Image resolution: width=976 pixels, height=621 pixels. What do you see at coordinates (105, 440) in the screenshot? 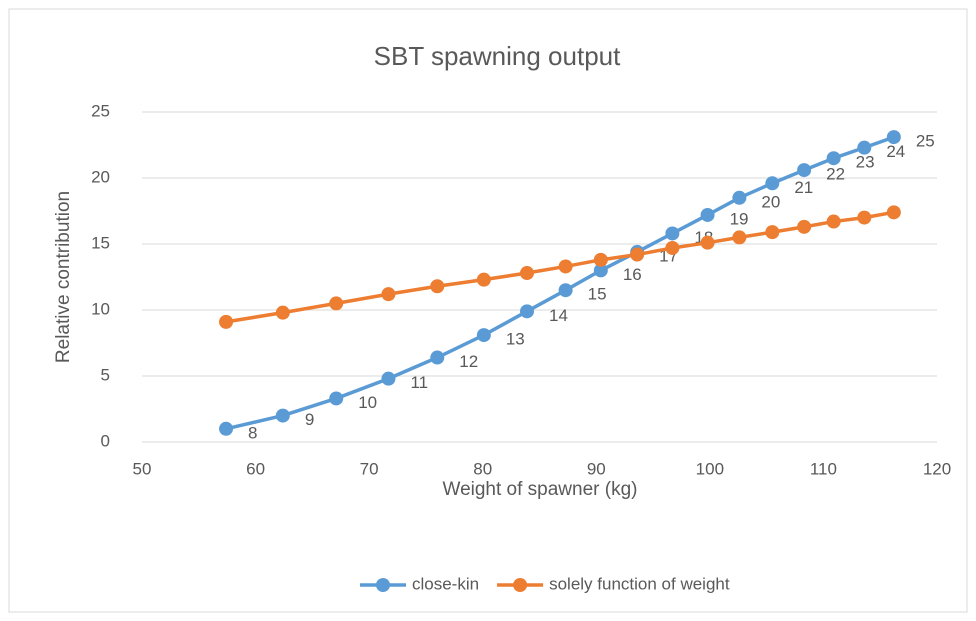
I see `y-tick-label: 0` at bounding box center [105, 440].